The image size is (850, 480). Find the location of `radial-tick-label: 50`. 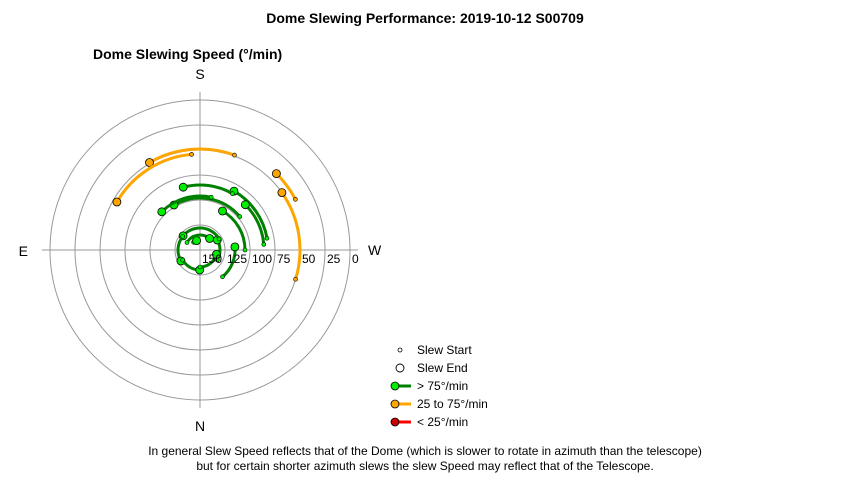

radial-tick-label: 50 is located at coordinates (309, 259).